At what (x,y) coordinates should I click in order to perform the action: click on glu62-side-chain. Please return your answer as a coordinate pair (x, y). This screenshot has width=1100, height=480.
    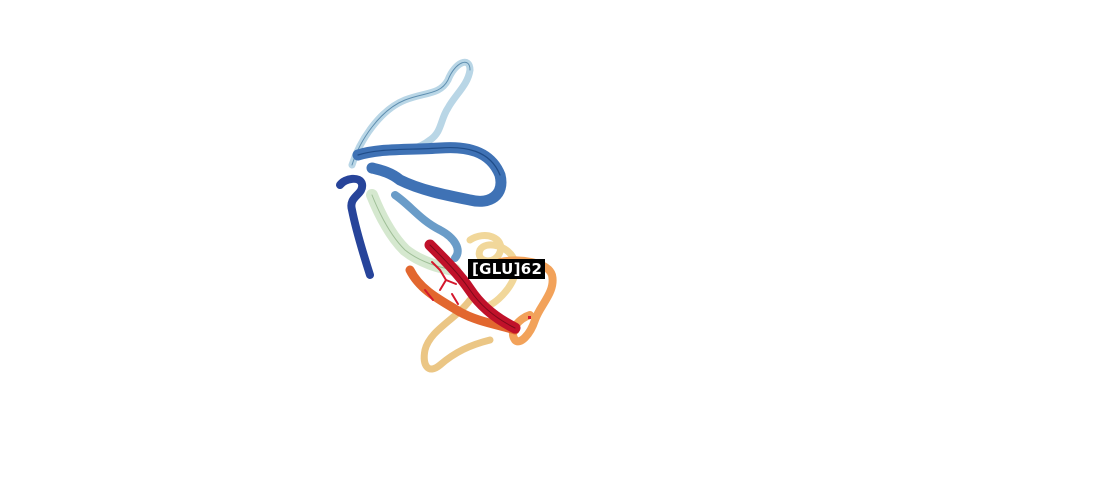
    Looking at the image, I should click on (441, 283).